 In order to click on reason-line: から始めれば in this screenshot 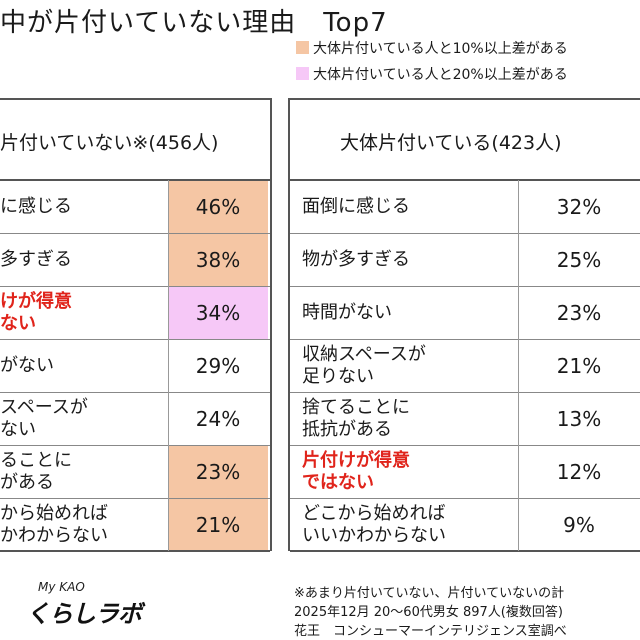, I will do `click(54, 513)`.